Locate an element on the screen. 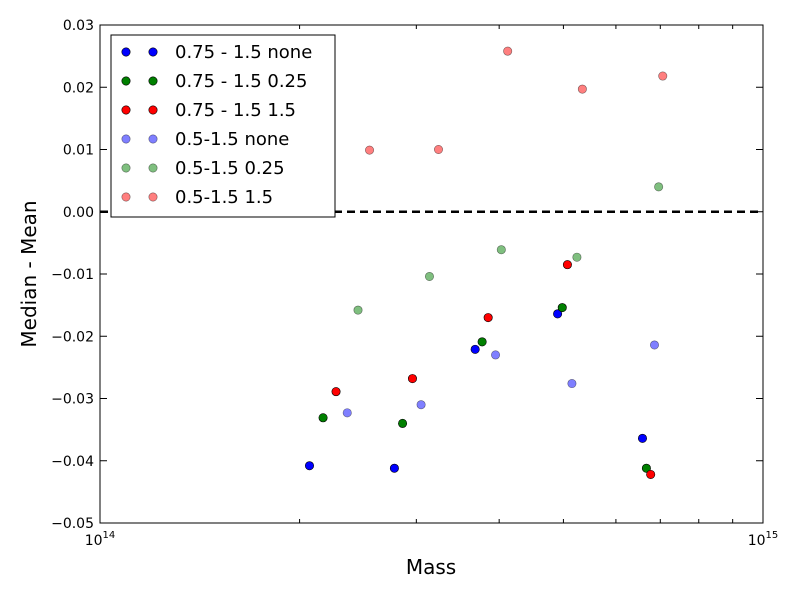 The height and width of the screenshot is (600, 800). legend-label: 0.75 - 1.5 0.25 is located at coordinates (241, 81).